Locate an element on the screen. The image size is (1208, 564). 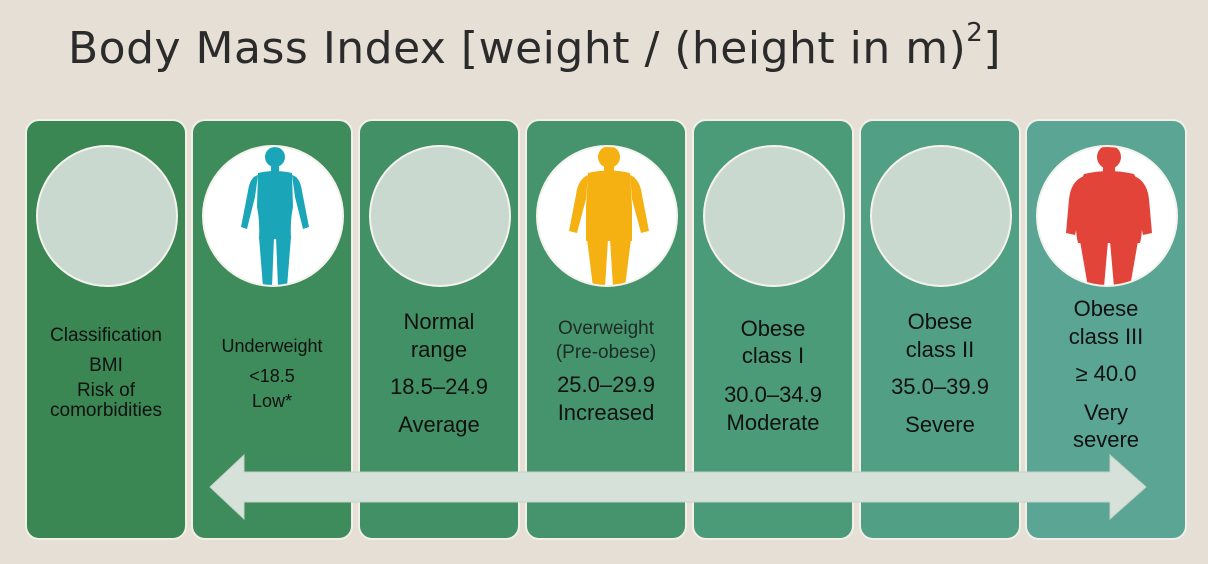
bmi-label: <18.5 is located at coordinates (272, 376).